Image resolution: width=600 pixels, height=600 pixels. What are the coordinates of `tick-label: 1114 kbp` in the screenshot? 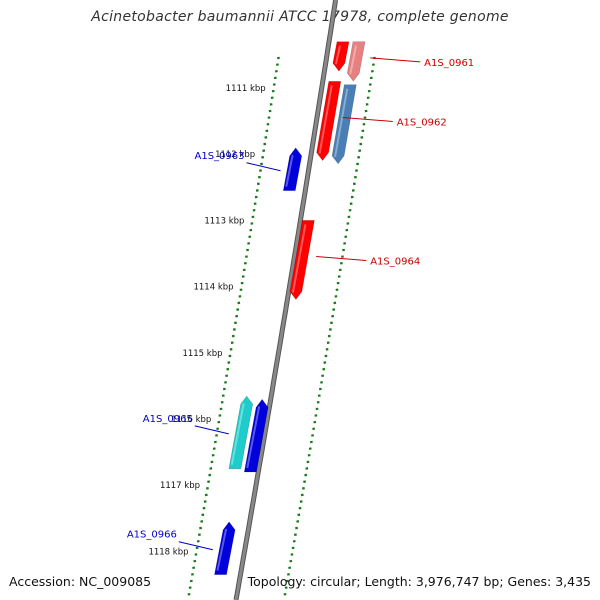 It's located at (213, 288).